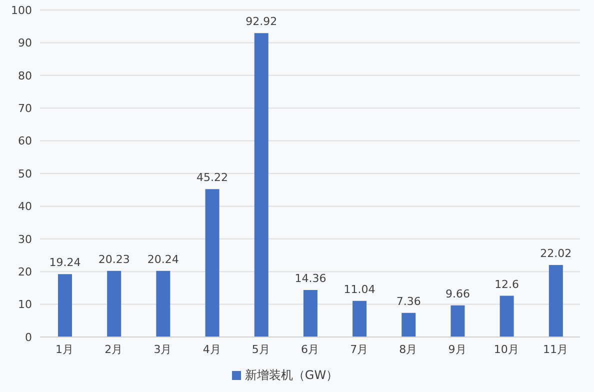  What do you see at coordinates (65, 263) in the screenshot?
I see `data-label: 19.24` at bounding box center [65, 263].